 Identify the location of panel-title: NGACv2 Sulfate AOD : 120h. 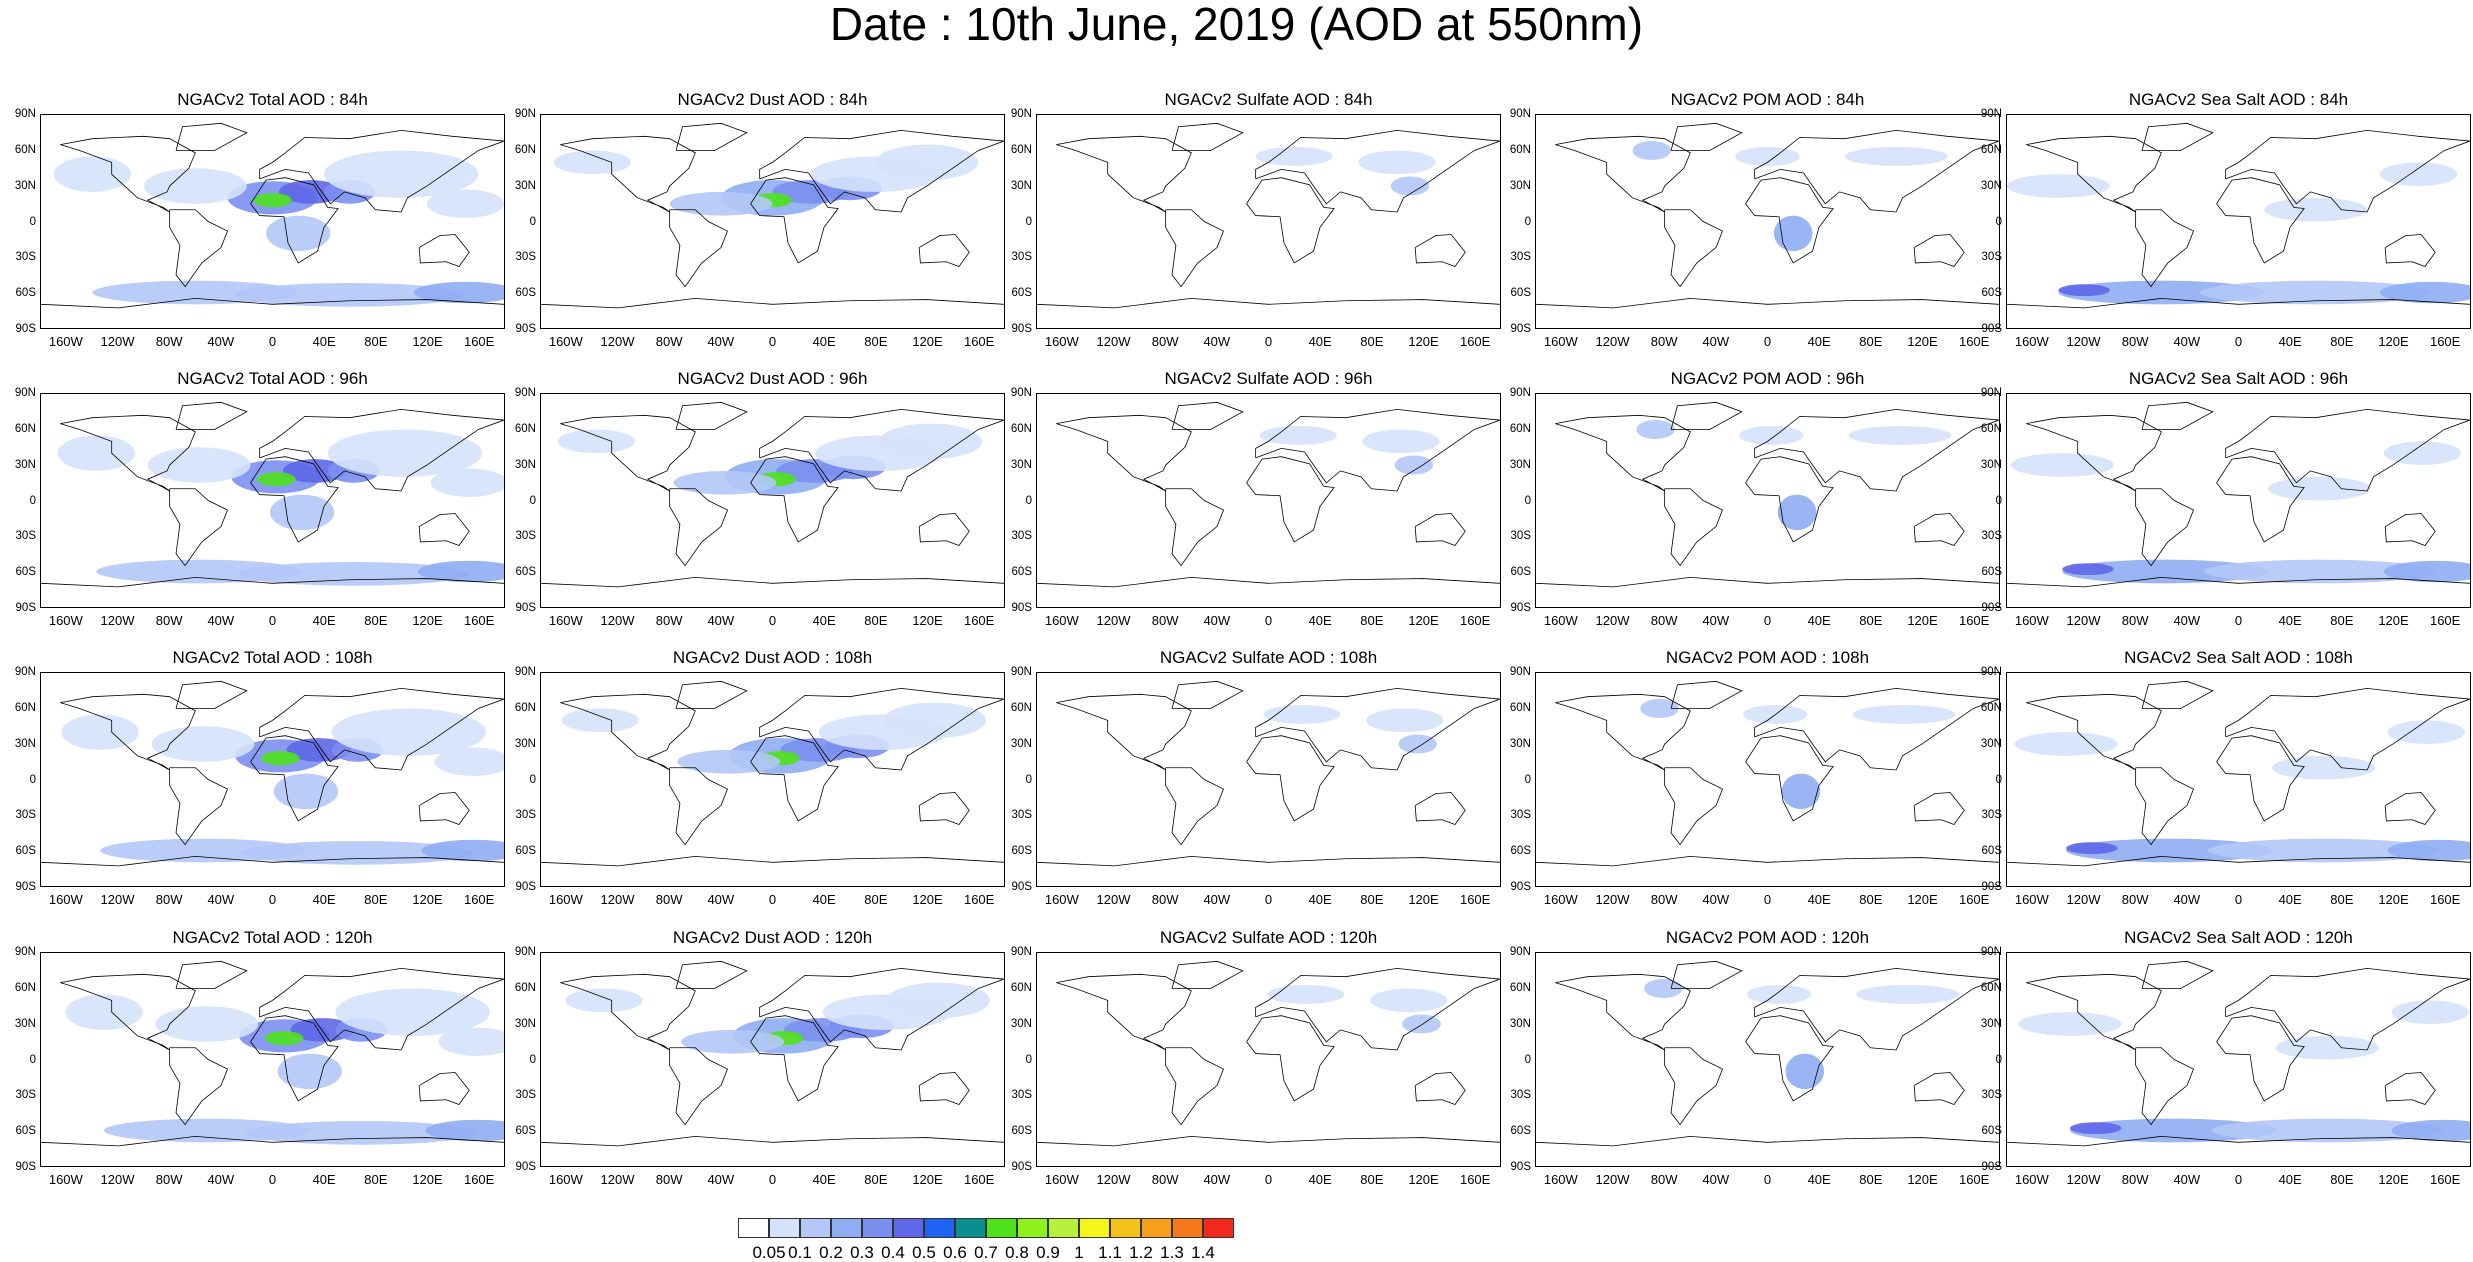
(1268, 937).